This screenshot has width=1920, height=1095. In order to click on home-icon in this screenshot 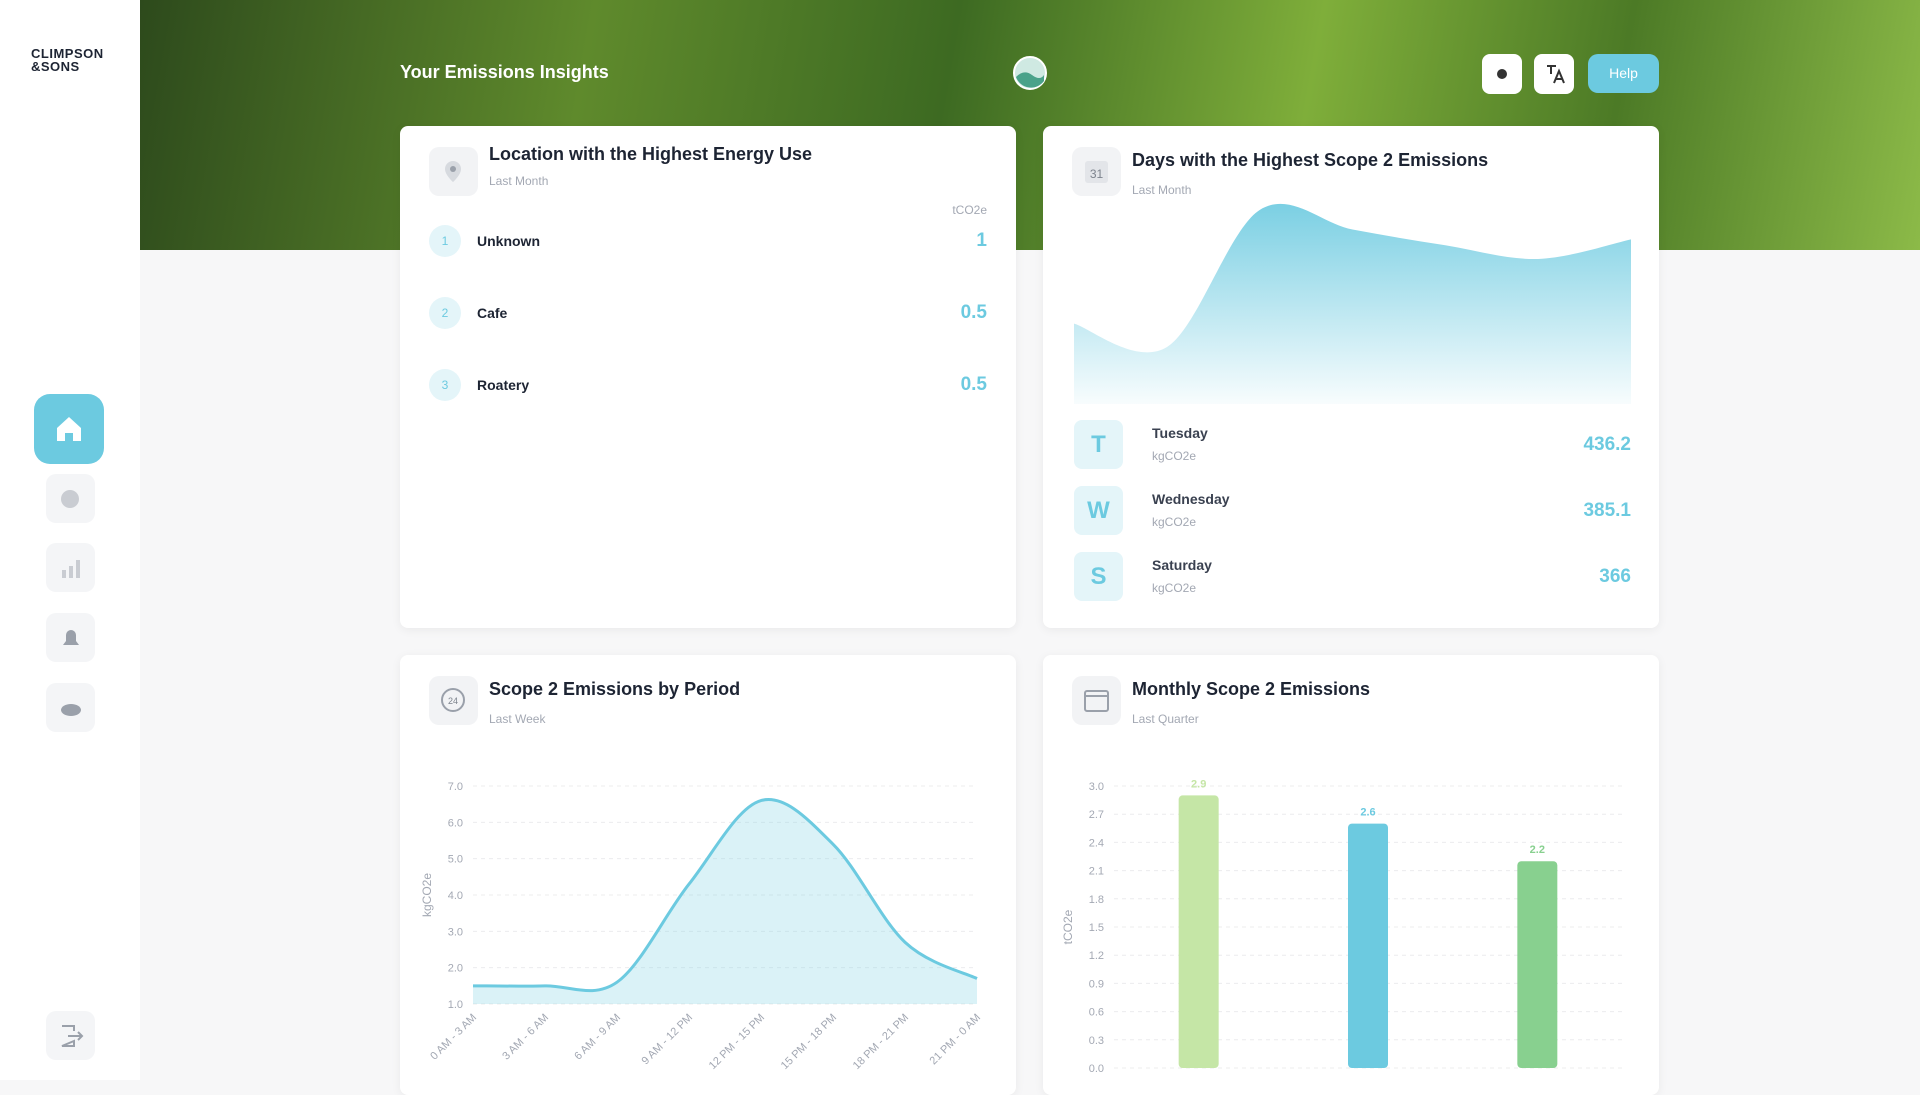, I will do `click(69, 429)`.